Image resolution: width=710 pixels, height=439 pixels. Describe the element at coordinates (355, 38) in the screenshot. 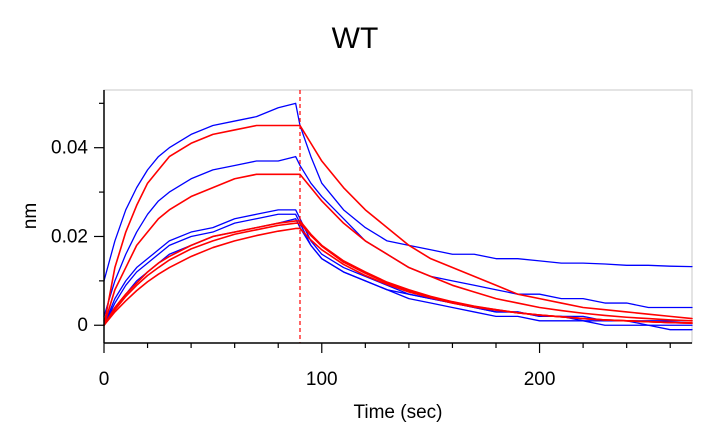

I see `chart-title: WT` at that location.